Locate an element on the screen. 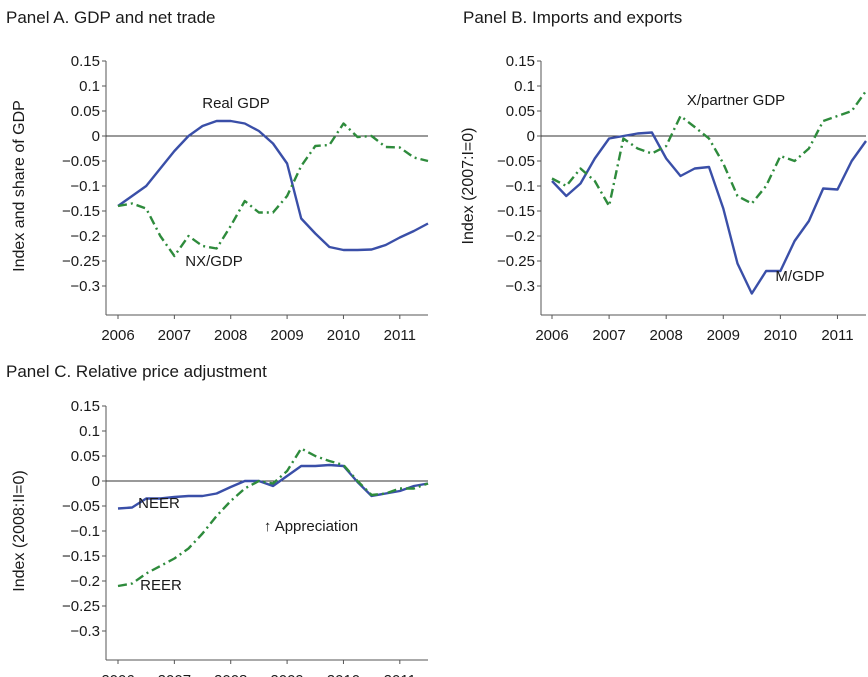 The image size is (868, 677). annotation-label: X/partner GDP is located at coordinates (736, 100).